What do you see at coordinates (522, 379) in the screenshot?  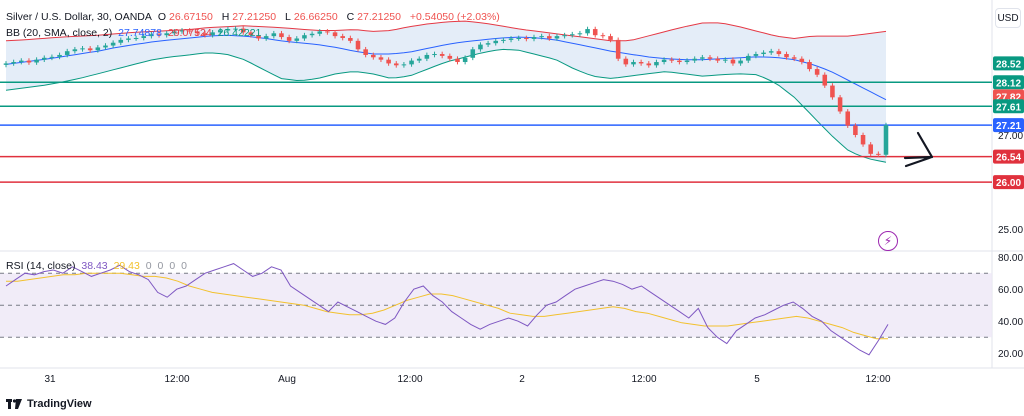 I see `time-tick-label: 2` at bounding box center [522, 379].